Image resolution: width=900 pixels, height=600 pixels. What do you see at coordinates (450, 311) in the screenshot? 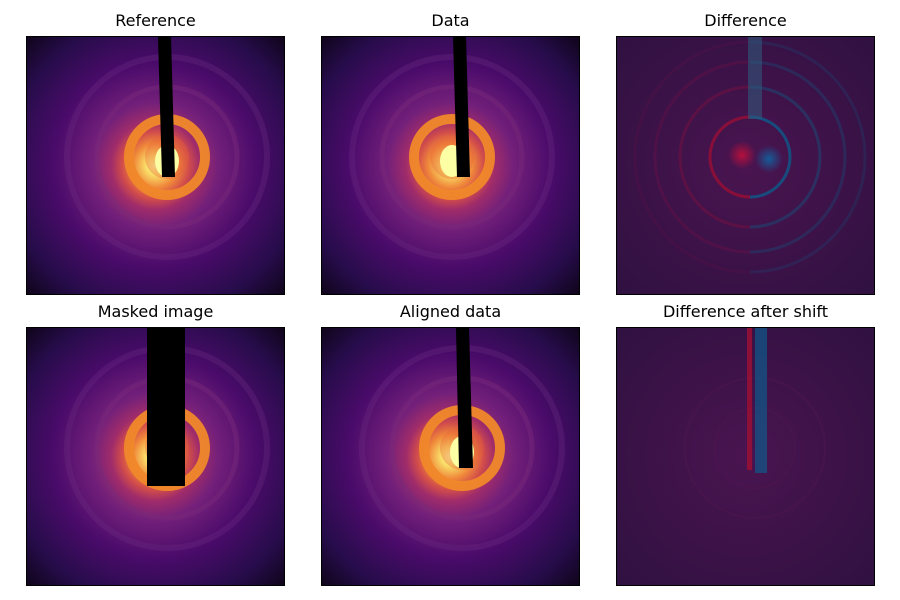
I see `panel-title-aligned-data: Aligned data` at bounding box center [450, 311].